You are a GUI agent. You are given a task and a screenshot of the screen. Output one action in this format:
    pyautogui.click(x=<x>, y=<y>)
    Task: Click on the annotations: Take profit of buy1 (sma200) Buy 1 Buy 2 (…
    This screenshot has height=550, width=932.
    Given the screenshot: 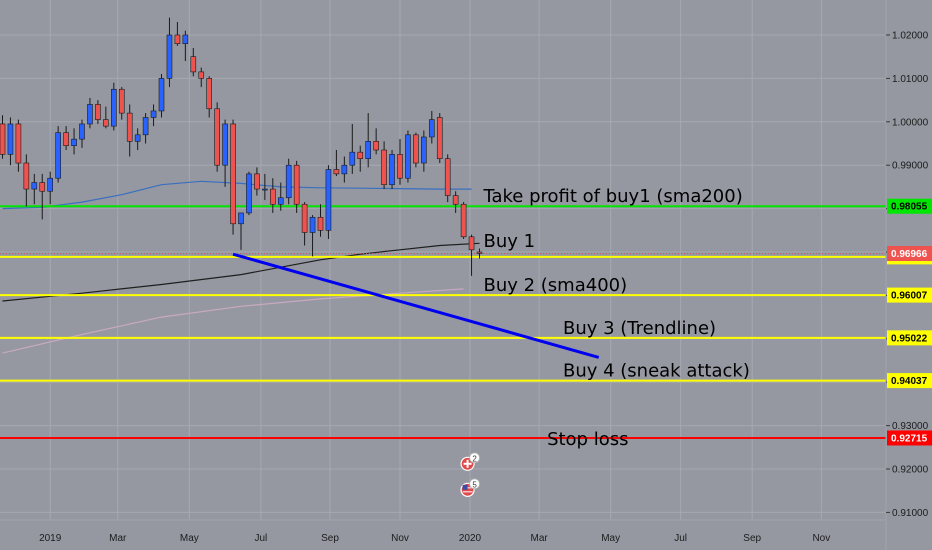 What is the action you would take?
    pyautogui.click(x=615, y=318)
    